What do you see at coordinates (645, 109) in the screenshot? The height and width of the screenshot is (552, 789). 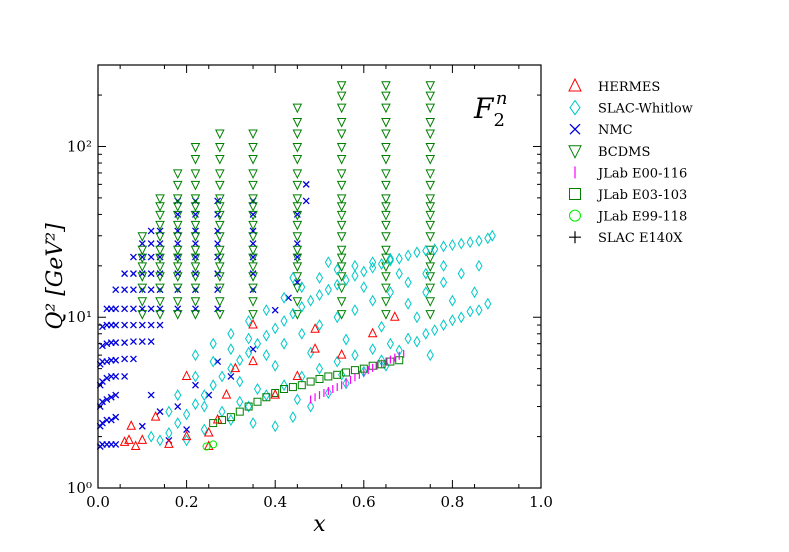 I see `legend-label: SLAC-Whitlow` at bounding box center [645, 109].